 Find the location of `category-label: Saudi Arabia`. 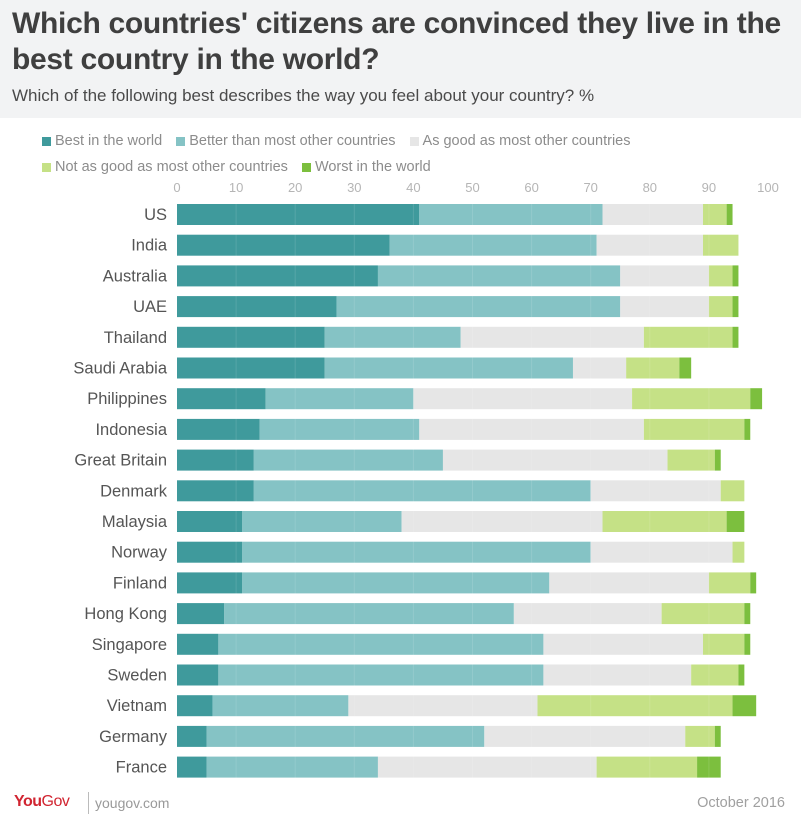

category-label: Saudi Arabia is located at coordinates (120, 369).